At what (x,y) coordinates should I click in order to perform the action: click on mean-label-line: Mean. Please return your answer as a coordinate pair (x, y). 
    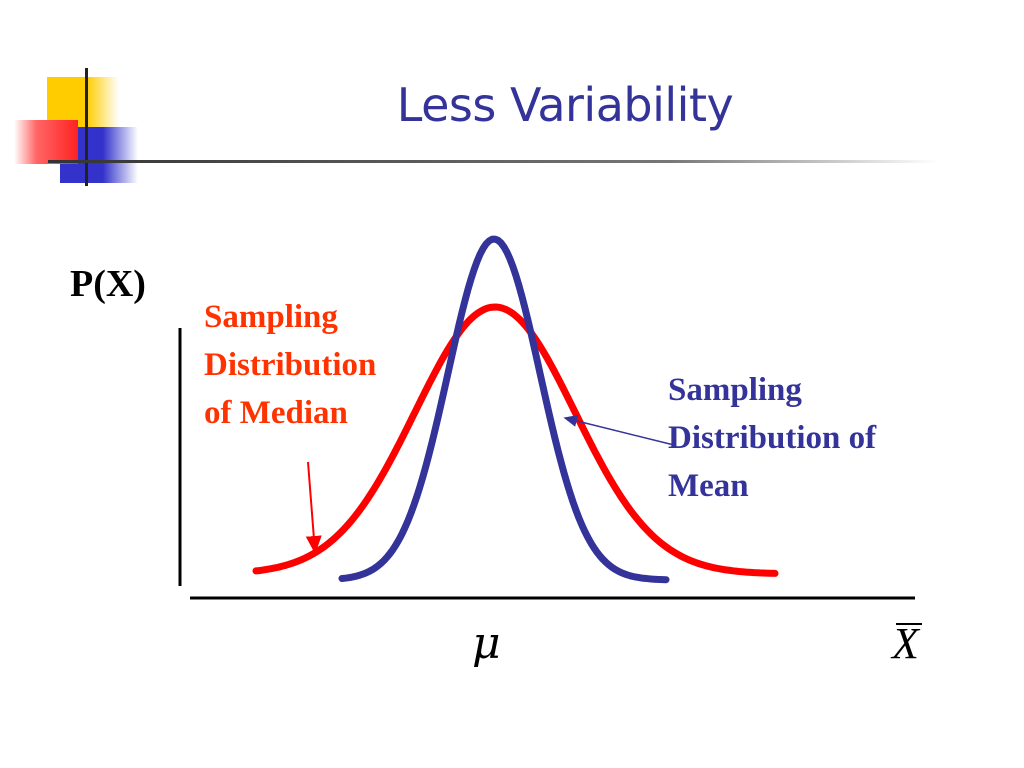
    Looking at the image, I should click on (708, 486).